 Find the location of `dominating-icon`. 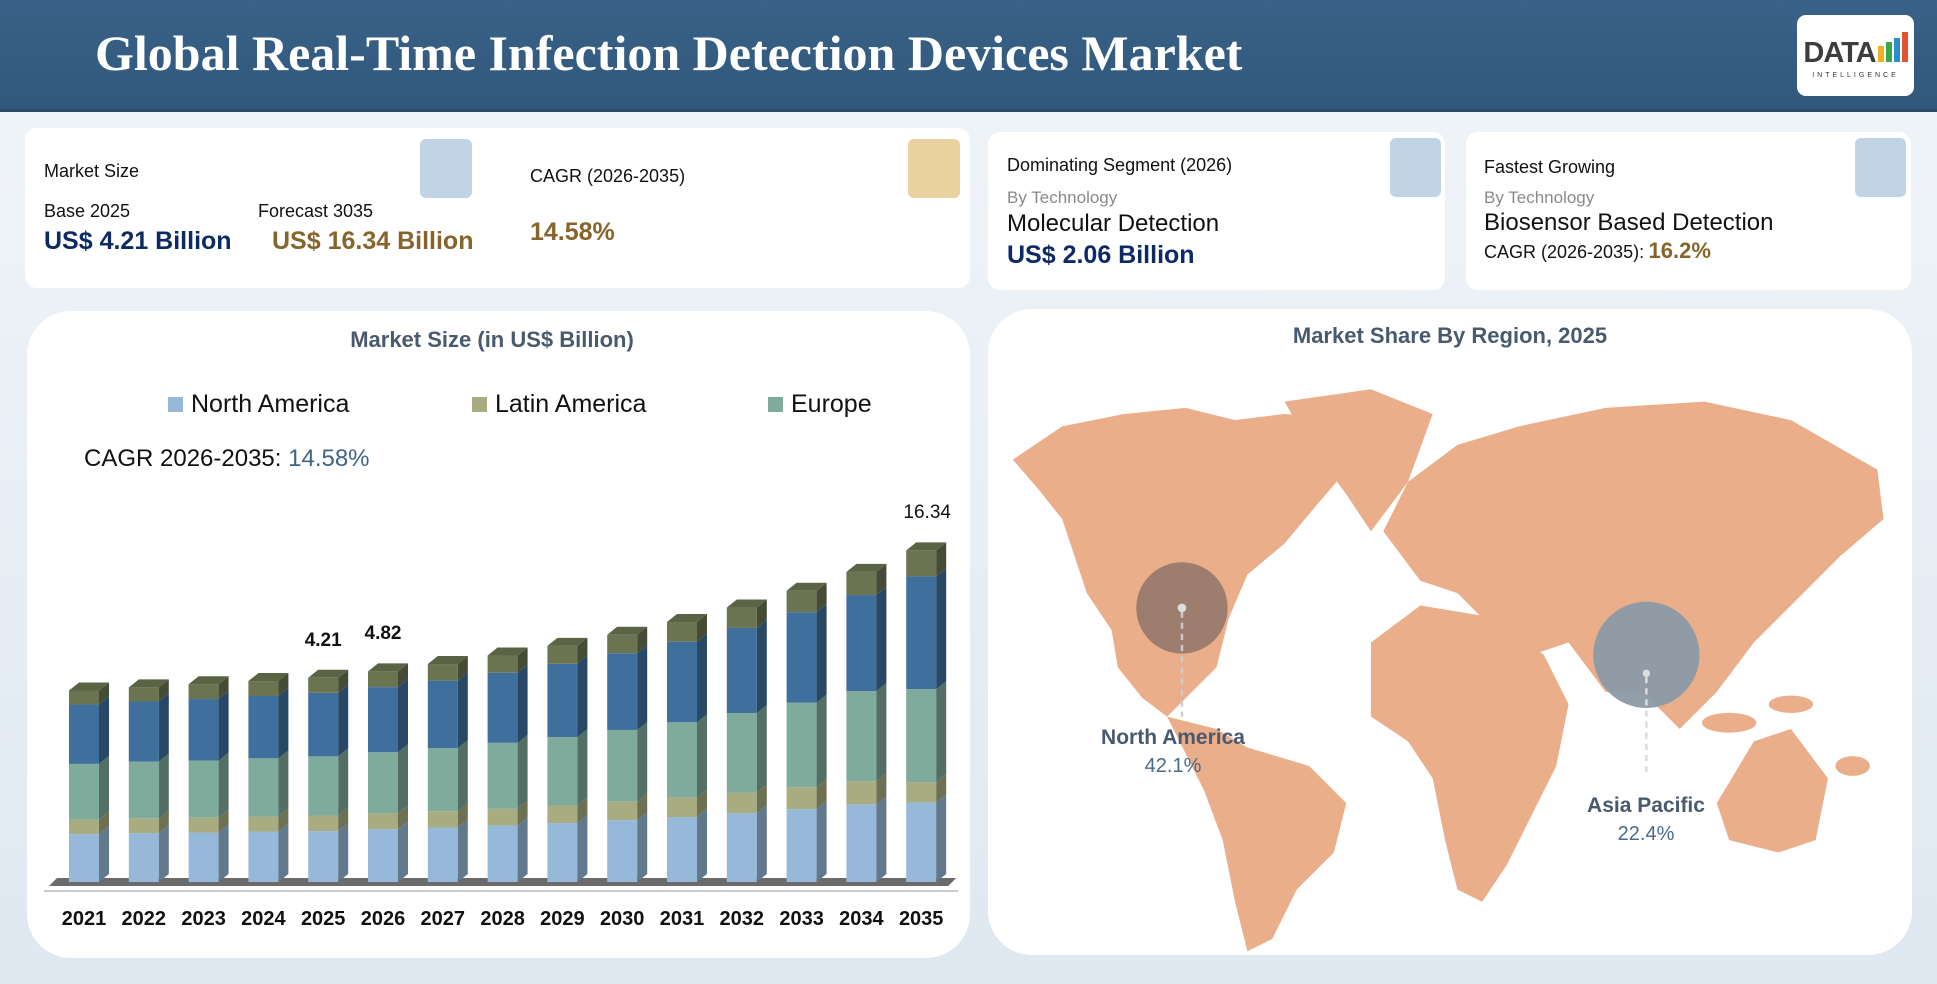

dominating-icon is located at coordinates (1415, 167).